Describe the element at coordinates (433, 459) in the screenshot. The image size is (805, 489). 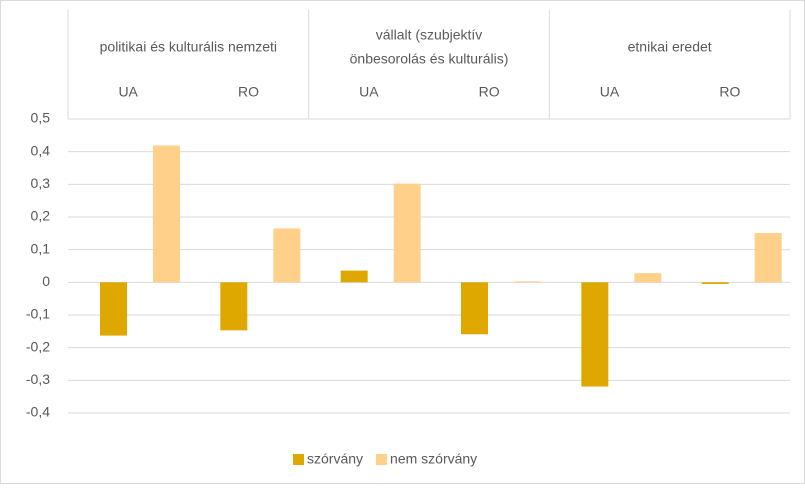
I see `legend-label: nem szórvány` at that location.